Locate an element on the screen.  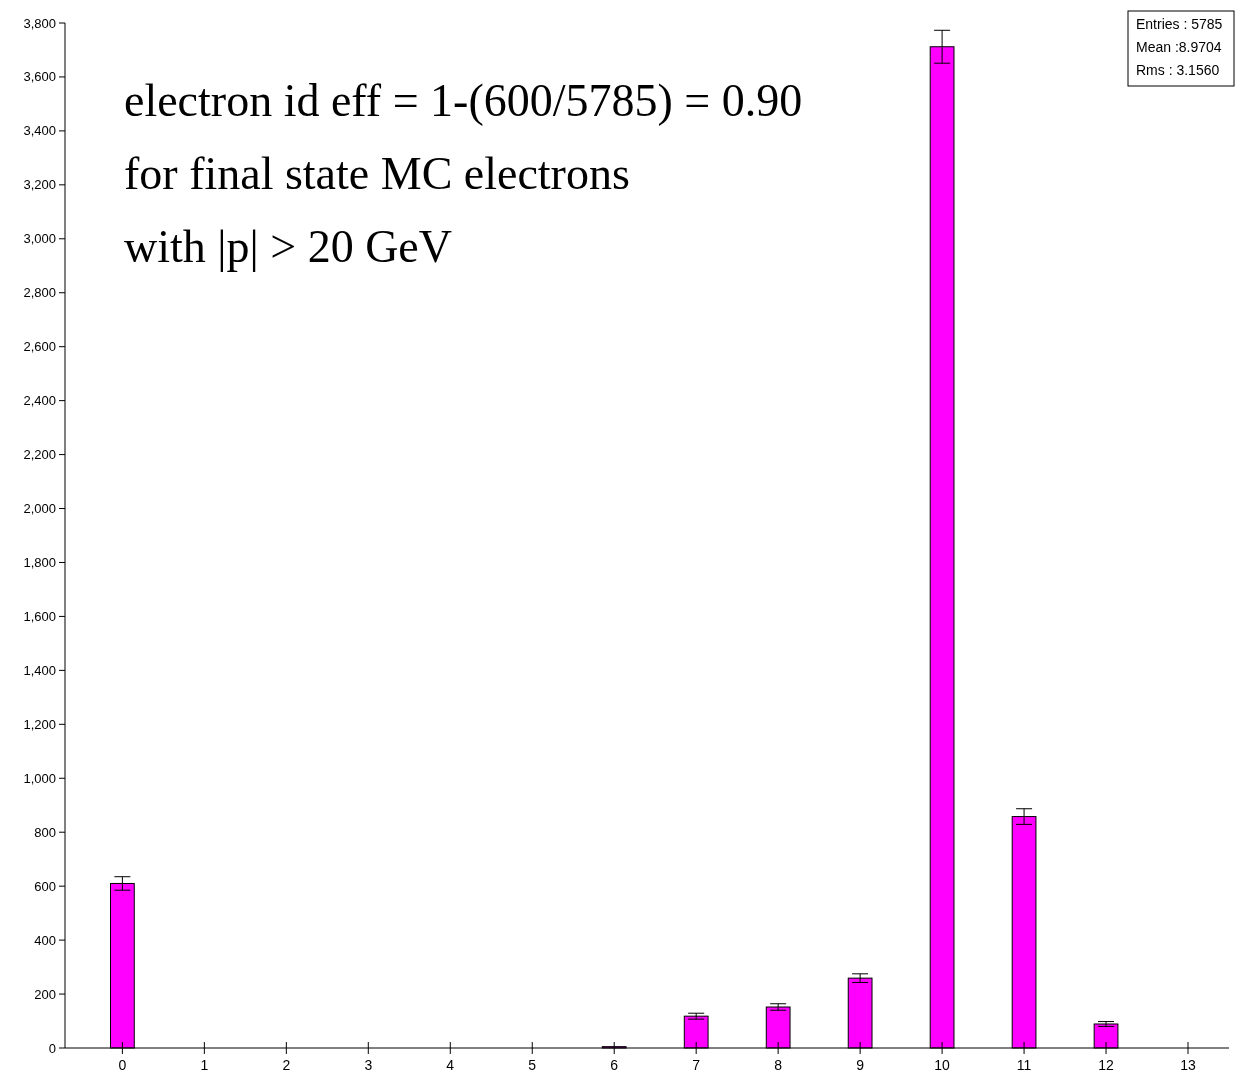
y-tick-label: 3,000 is located at coordinates (39, 239).